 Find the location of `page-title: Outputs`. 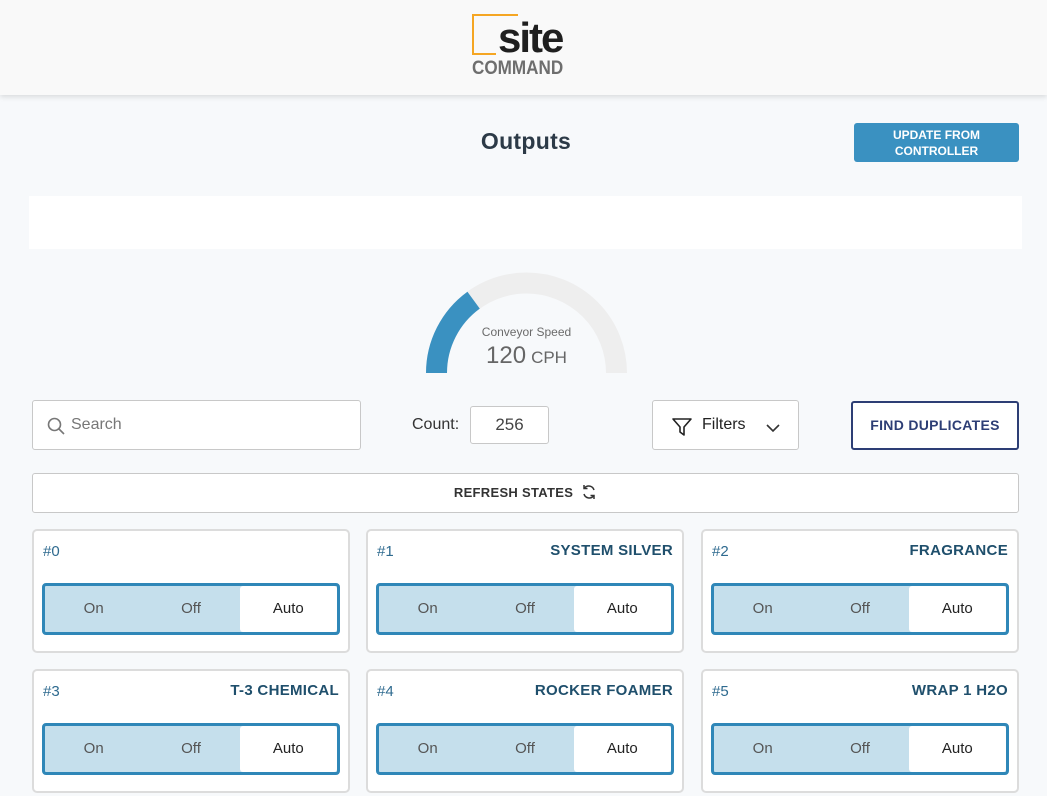

page-title: Outputs is located at coordinates (526, 141).